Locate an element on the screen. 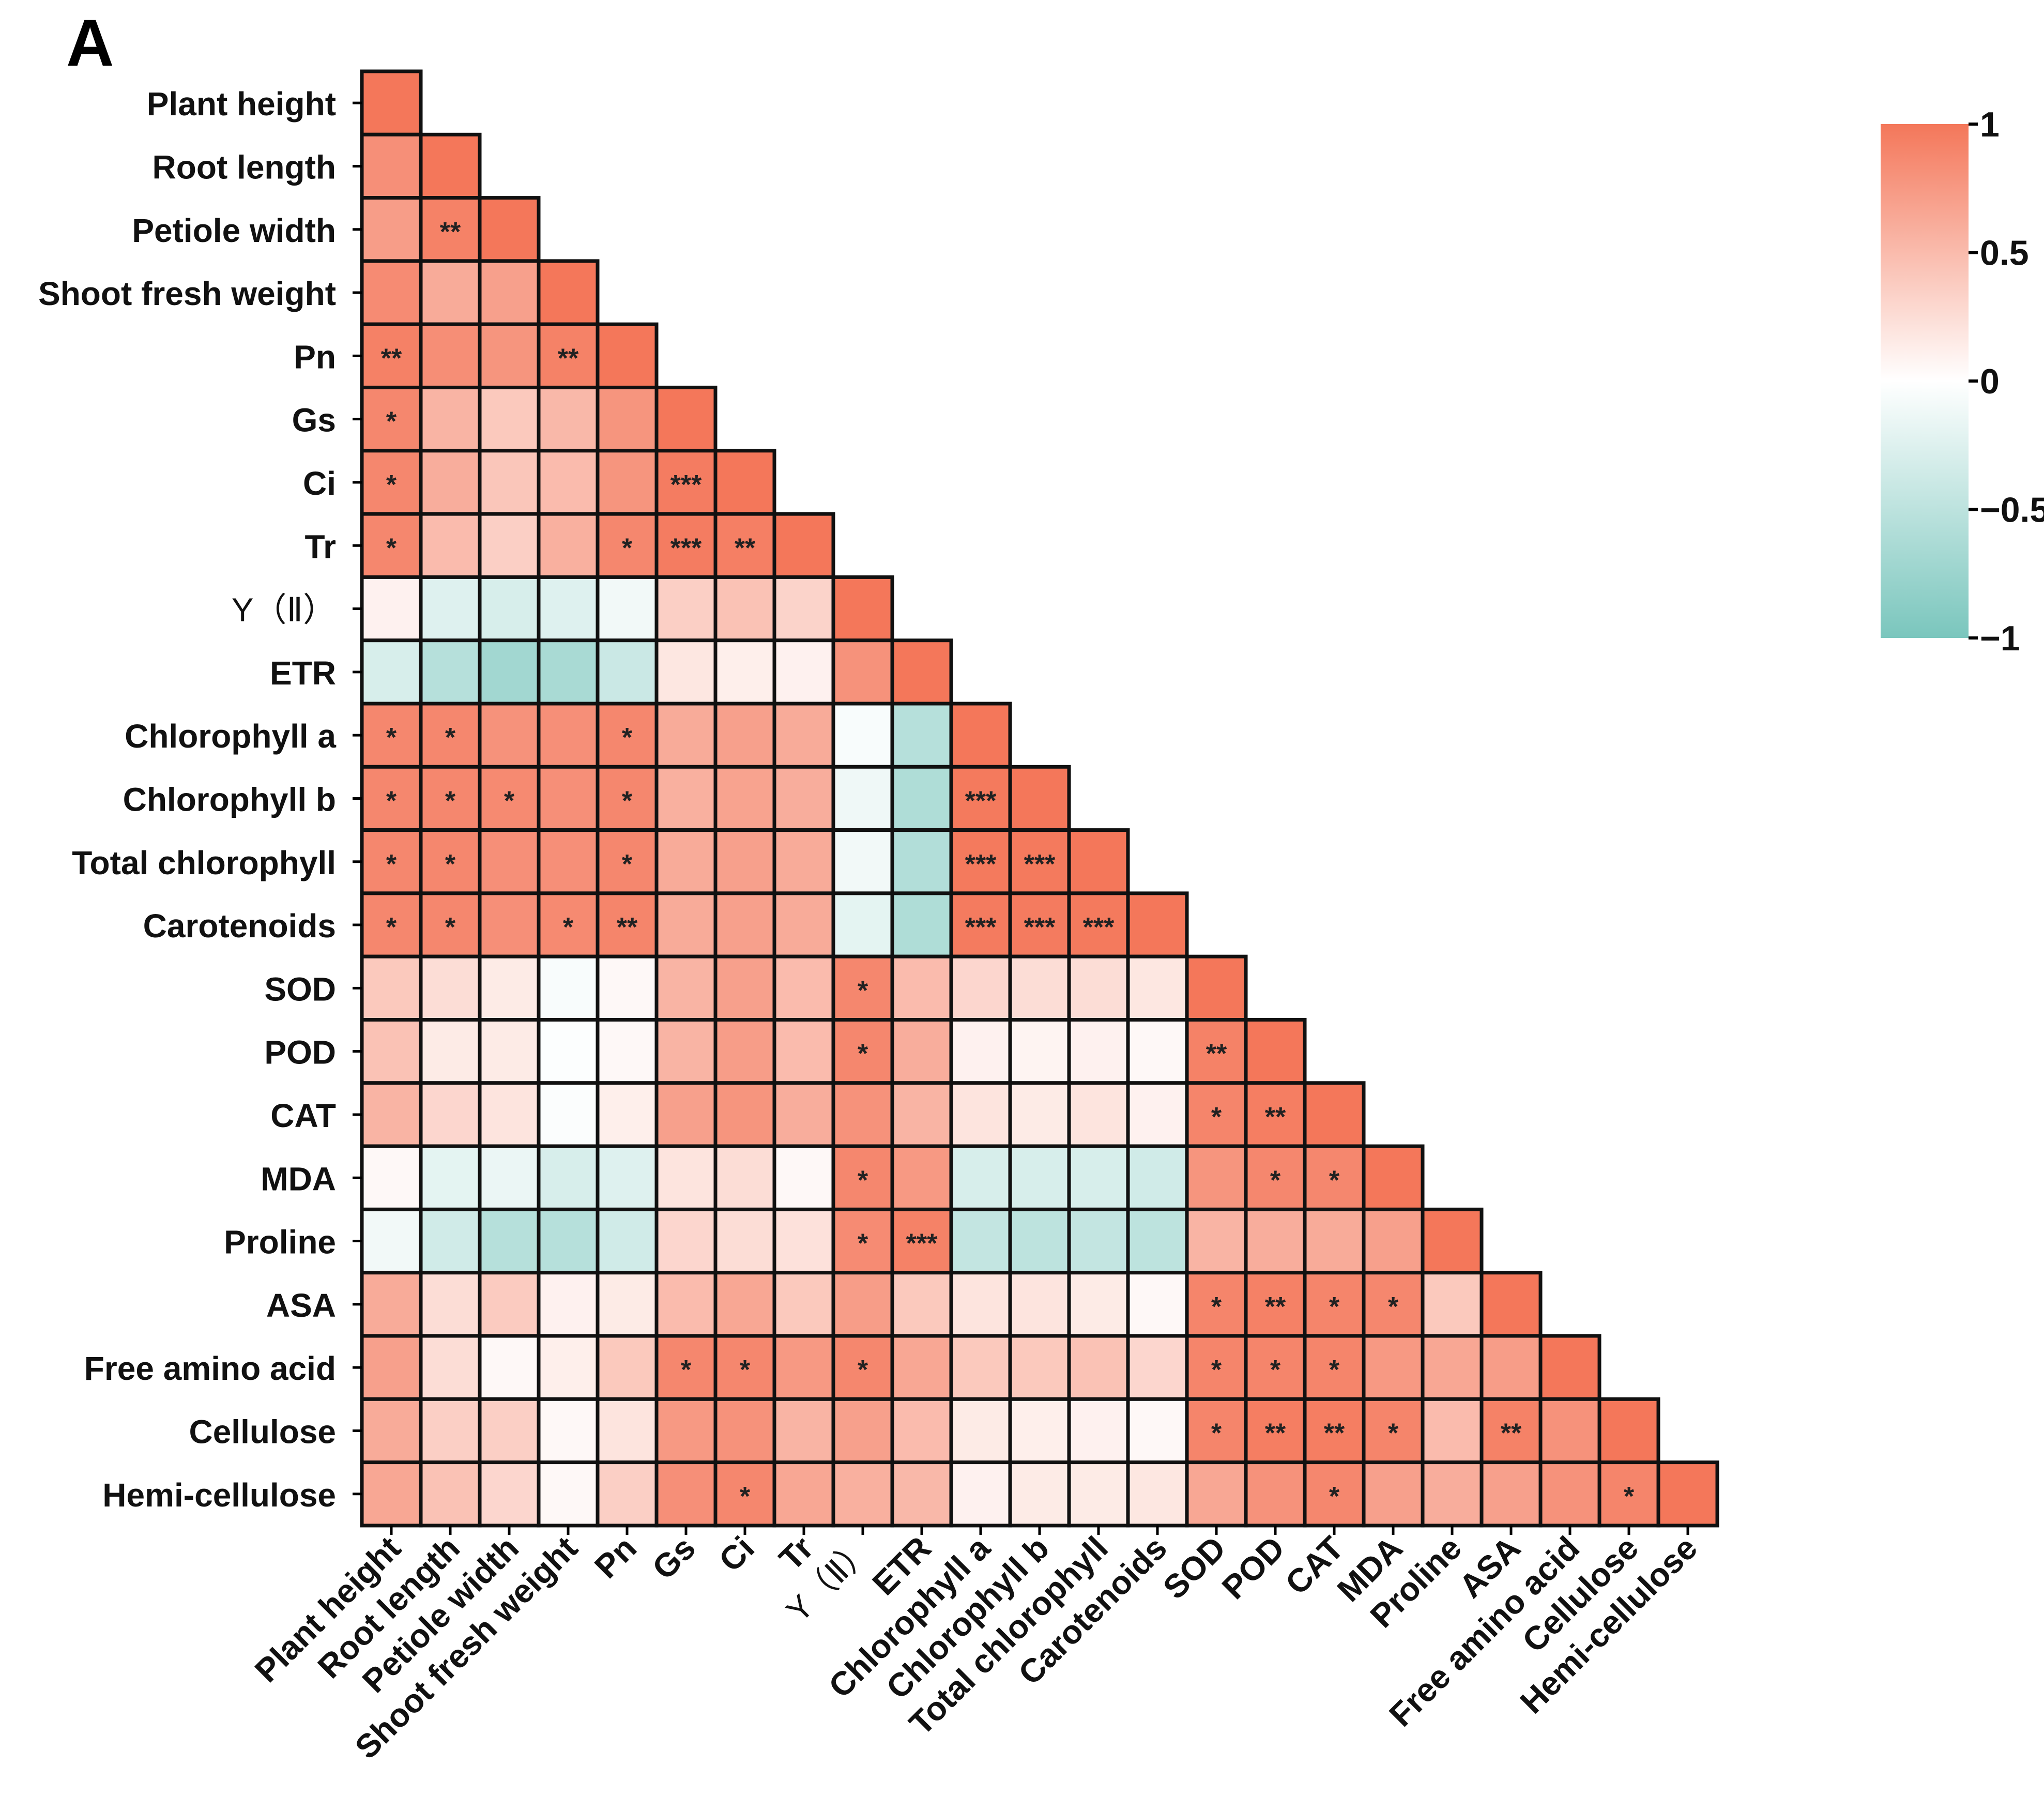 The height and width of the screenshot is (1796, 2044). sig-proline-y: * is located at coordinates (863, 1244).